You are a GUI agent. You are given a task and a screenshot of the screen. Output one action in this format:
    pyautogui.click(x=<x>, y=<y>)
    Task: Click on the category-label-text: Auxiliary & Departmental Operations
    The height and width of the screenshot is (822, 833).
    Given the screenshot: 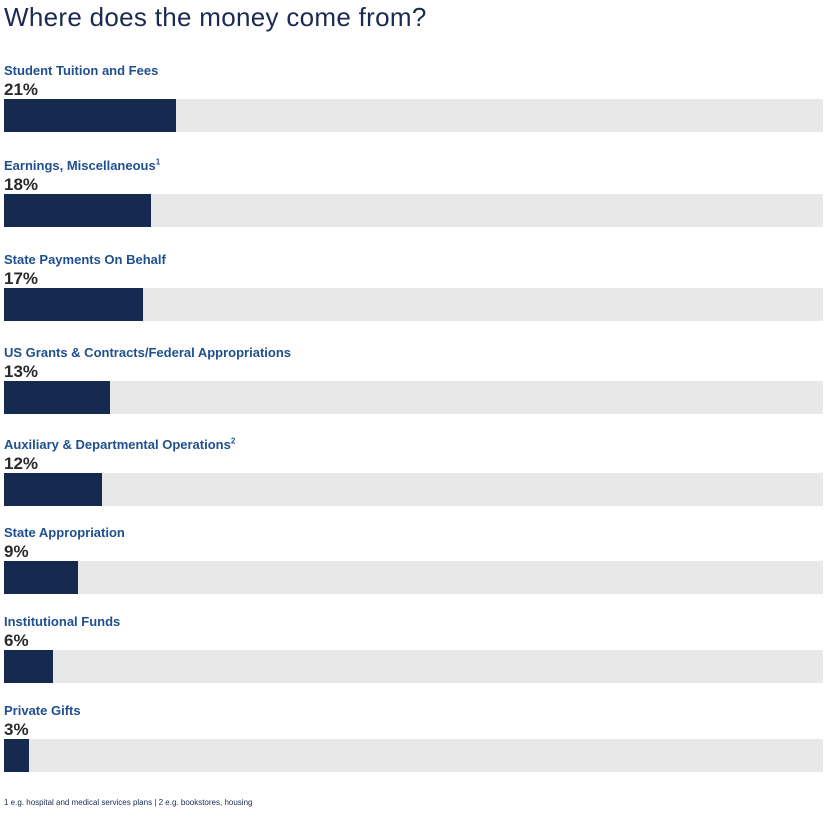 What is the action you would take?
    pyautogui.click(x=117, y=444)
    